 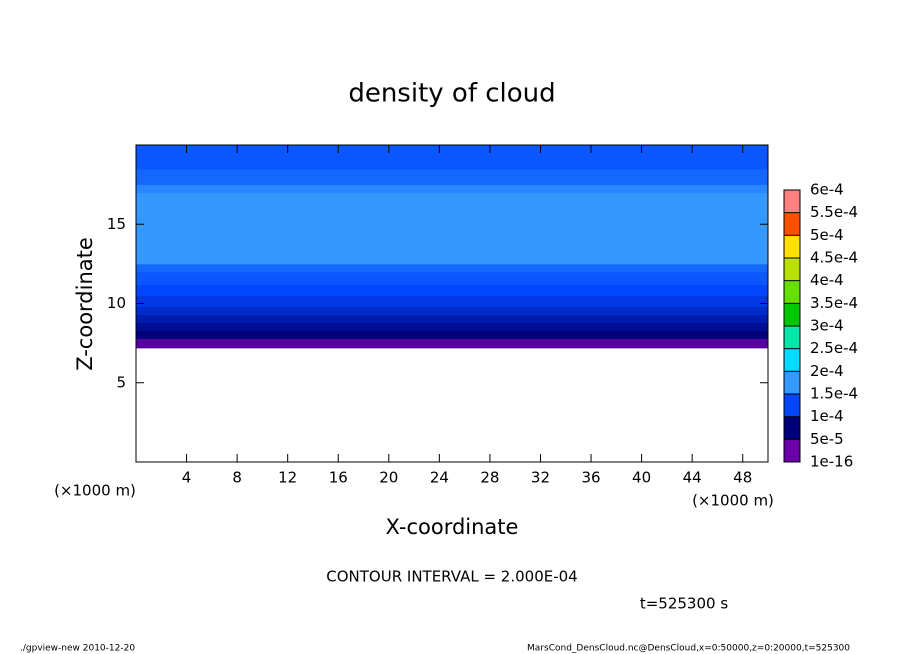 What do you see at coordinates (827, 280) in the screenshot?
I see `colorbar-label: 4e-4` at bounding box center [827, 280].